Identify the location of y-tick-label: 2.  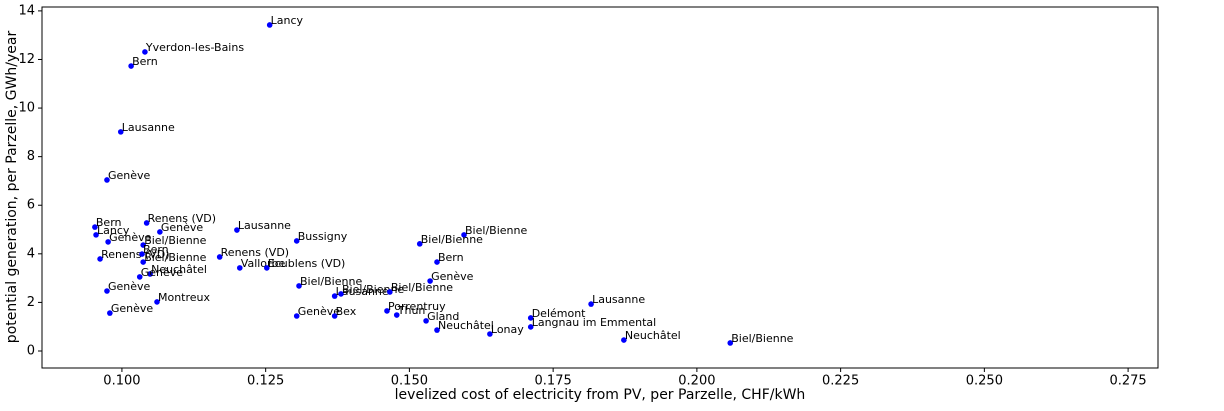
(31, 302).